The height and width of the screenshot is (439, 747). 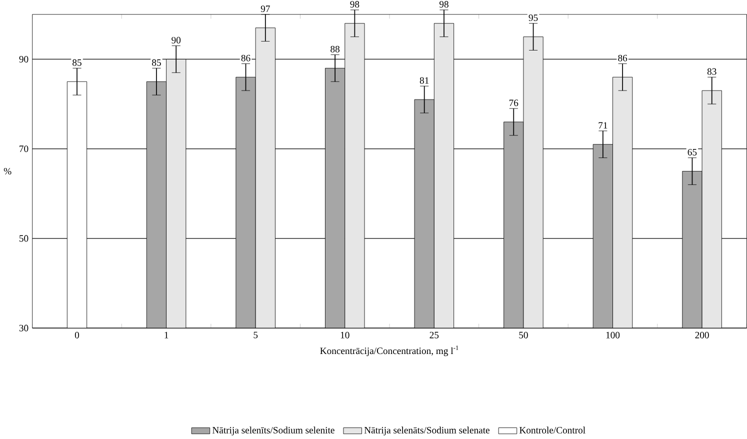 I want to click on data-label: 71, so click(x=603, y=125).